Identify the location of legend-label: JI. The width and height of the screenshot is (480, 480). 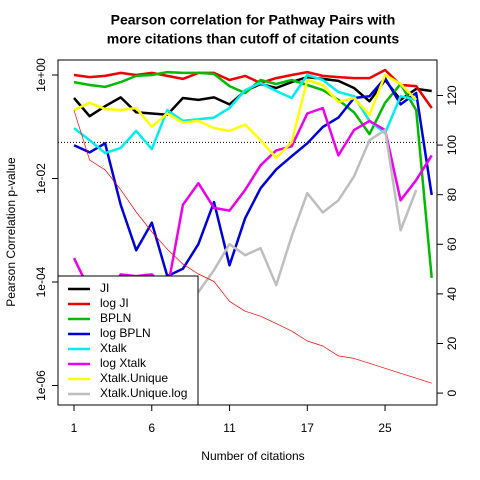
(104, 288).